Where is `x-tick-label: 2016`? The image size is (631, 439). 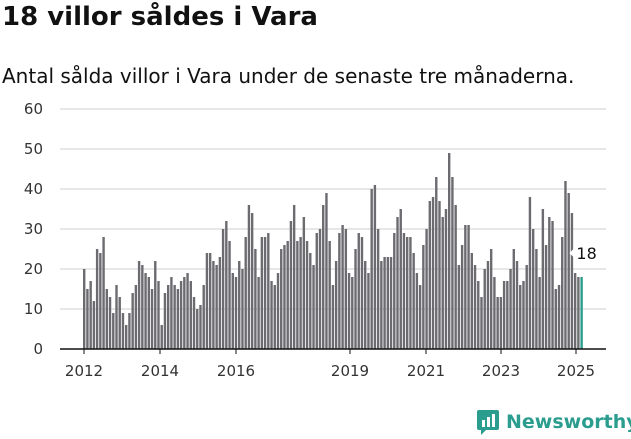 x-tick-label: 2016 is located at coordinates (236, 371).